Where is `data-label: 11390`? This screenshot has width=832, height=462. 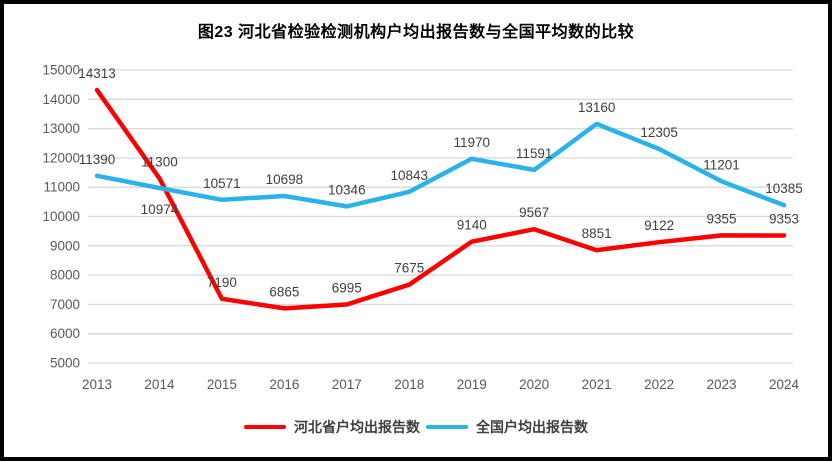
data-label: 11390 is located at coordinates (97, 159).